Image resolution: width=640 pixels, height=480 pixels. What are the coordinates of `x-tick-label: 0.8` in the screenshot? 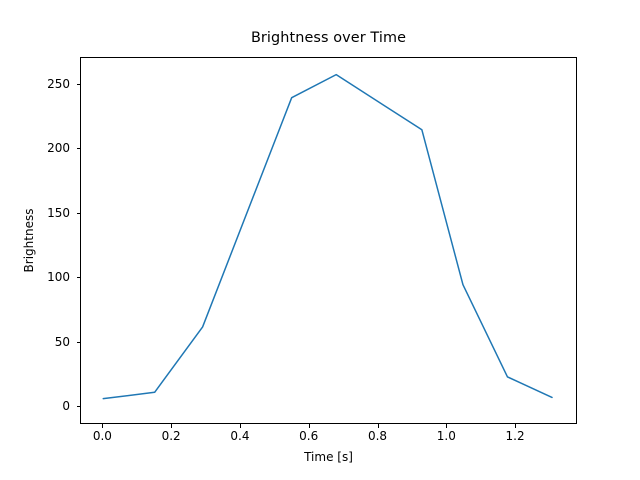 It's located at (377, 436).